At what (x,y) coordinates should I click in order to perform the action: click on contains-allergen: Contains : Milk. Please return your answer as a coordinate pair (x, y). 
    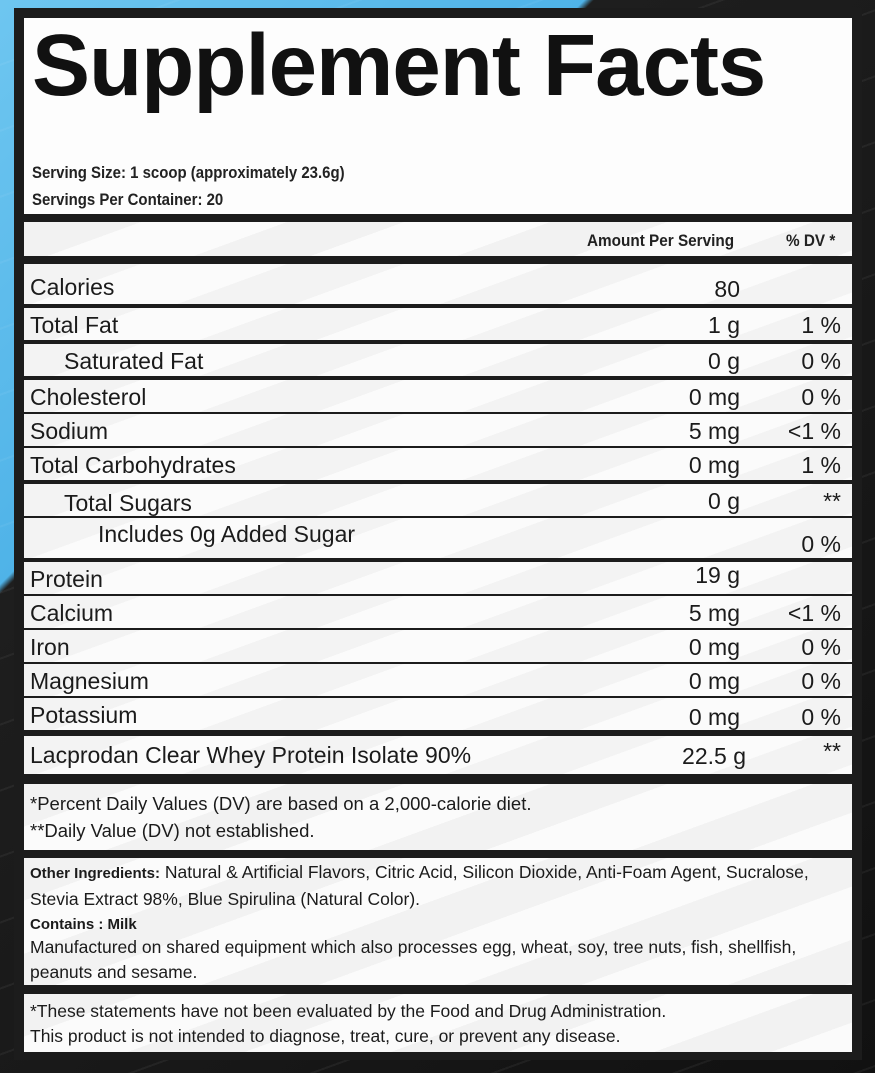
    Looking at the image, I should click on (437, 924).